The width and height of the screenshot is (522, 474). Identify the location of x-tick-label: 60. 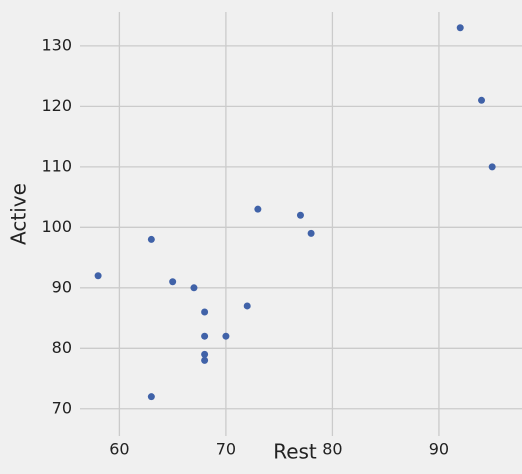
(119, 449).